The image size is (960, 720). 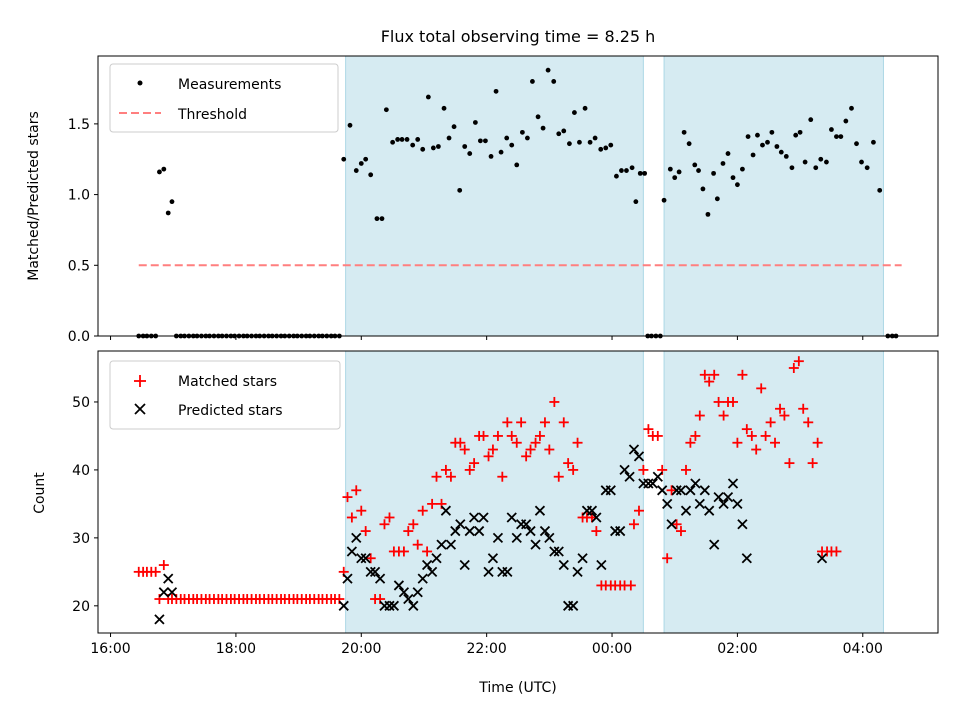 I want to click on y-tick-label: 50, so click(x=81, y=403).